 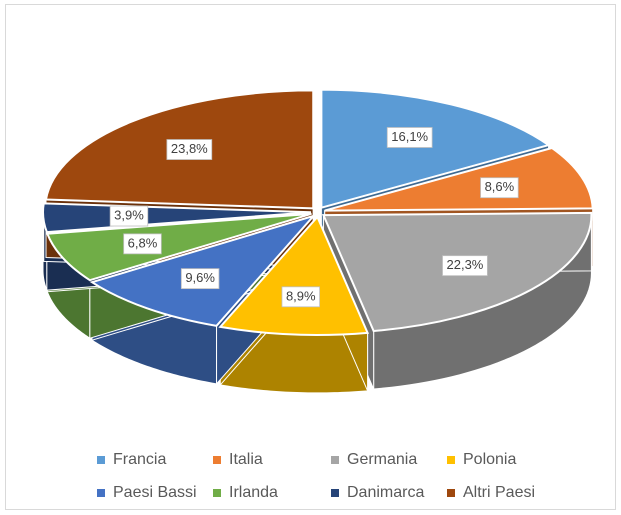 I want to click on data-label: 3,9%, so click(x=129, y=216).